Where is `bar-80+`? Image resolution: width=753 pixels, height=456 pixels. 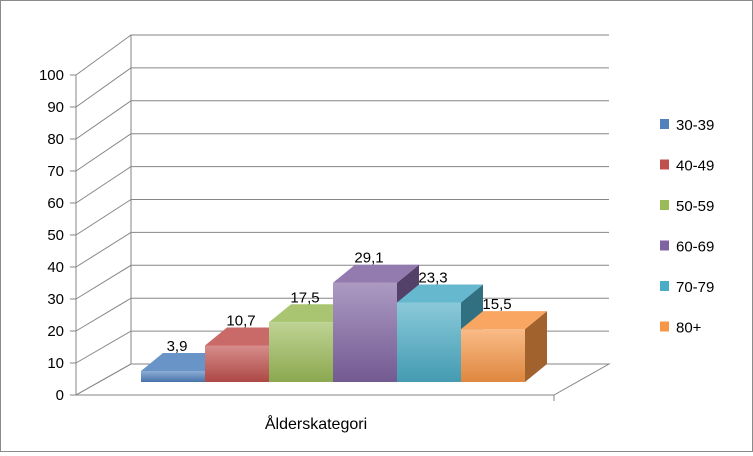 bar-80+ is located at coordinates (504, 346).